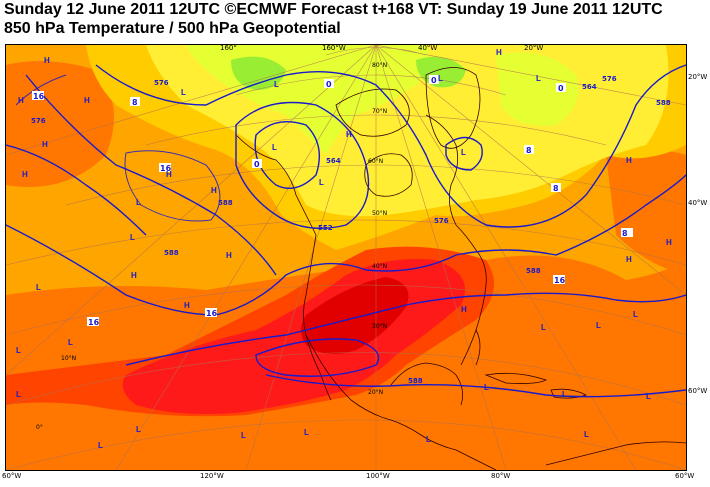 The height and width of the screenshot is (487, 710). I want to click on coast-mexico, so click(403, 425).